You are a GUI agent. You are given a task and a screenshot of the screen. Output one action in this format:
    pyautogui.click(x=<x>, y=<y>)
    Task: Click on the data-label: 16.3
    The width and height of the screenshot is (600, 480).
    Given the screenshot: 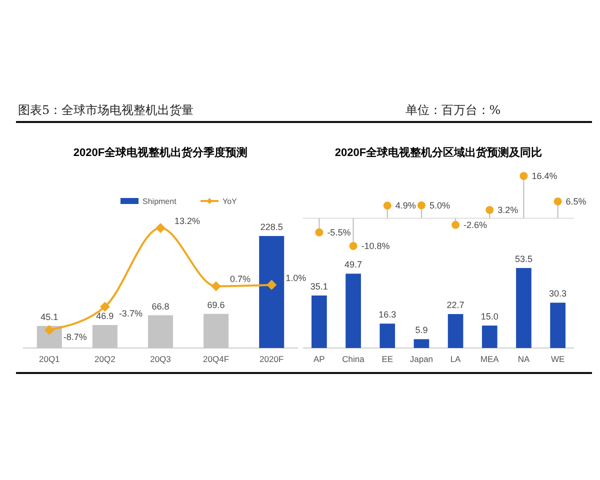 What is the action you would take?
    pyautogui.click(x=387, y=315)
    